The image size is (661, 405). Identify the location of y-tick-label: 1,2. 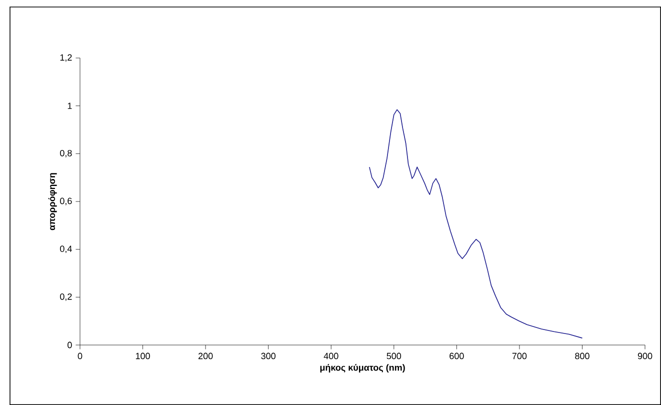
(66, 58).